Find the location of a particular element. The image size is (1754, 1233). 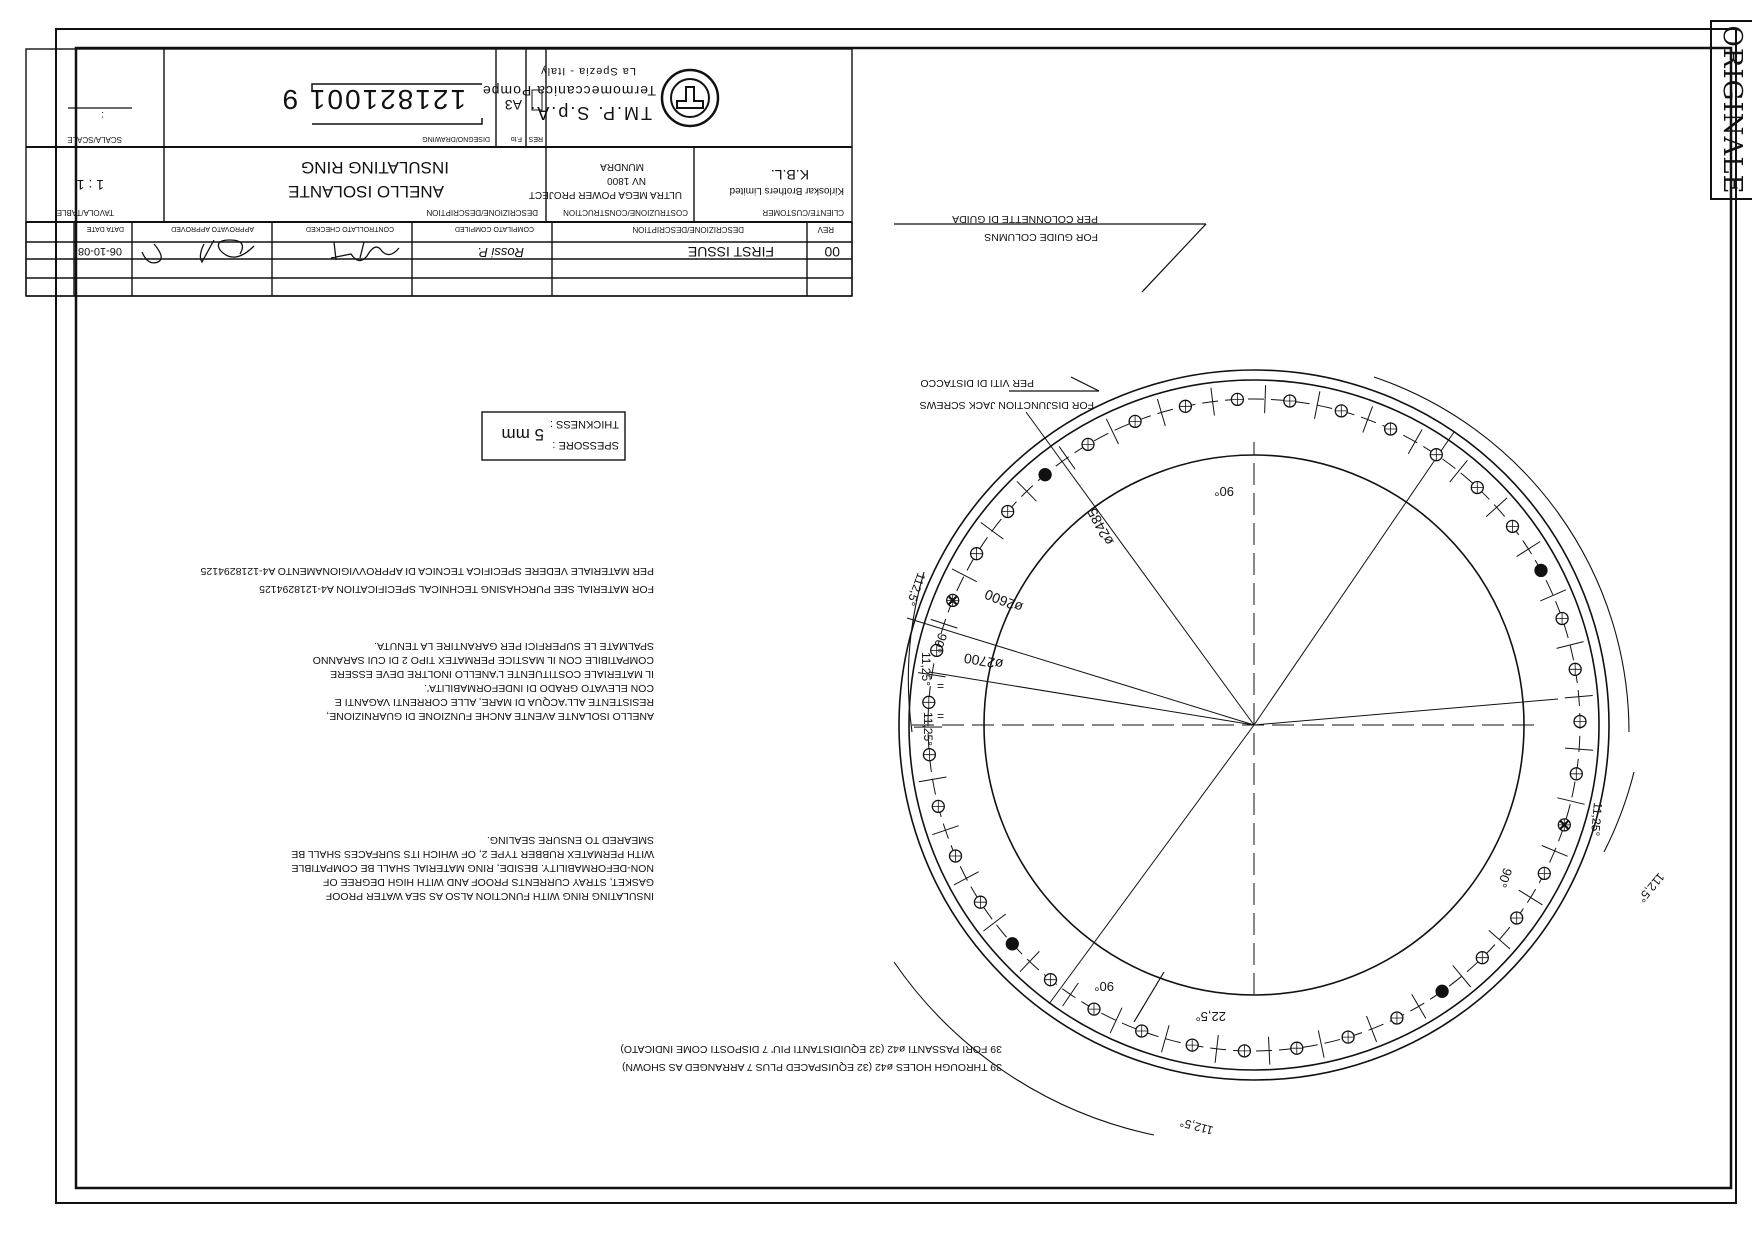

thickness-label-it: SPESSORE : is located at coordinates (585, 445).